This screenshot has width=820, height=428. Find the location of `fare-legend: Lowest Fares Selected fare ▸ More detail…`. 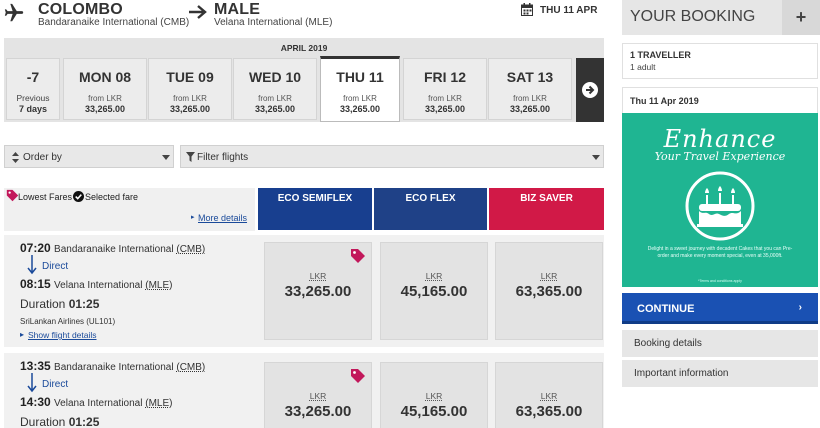

fare-legend: Lowest Fares Selected fare ▸ More detail… is located at coordinates (129, 209).